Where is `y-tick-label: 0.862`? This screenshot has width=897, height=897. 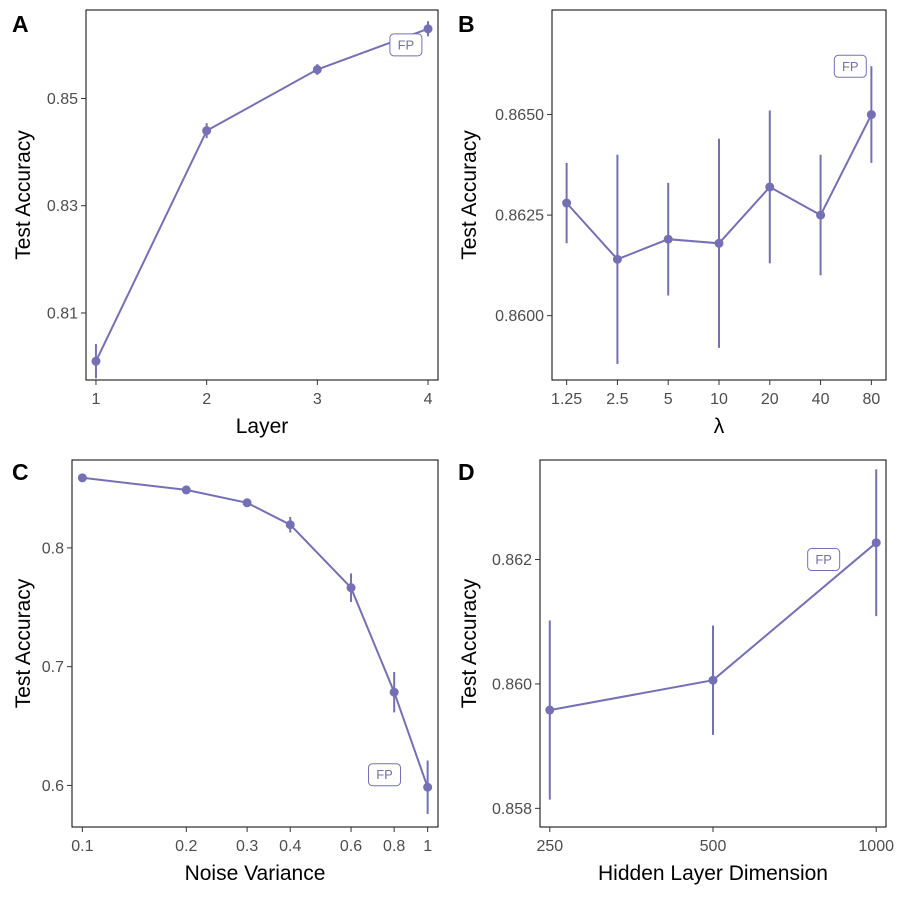 y-tick-label: 0.862 is located at coordinates (512, 560).